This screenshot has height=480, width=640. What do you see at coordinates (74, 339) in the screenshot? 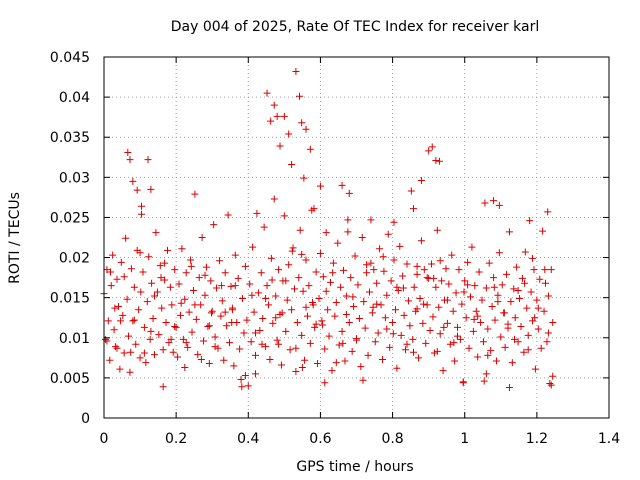
I see `y-tick-label: 0.01` at bounding box center [74, 339].